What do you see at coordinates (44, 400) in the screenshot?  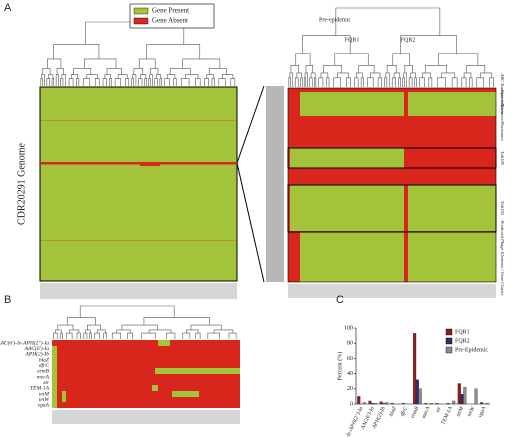 I see `gene-label: tetW` at bounding box center [44, 400].